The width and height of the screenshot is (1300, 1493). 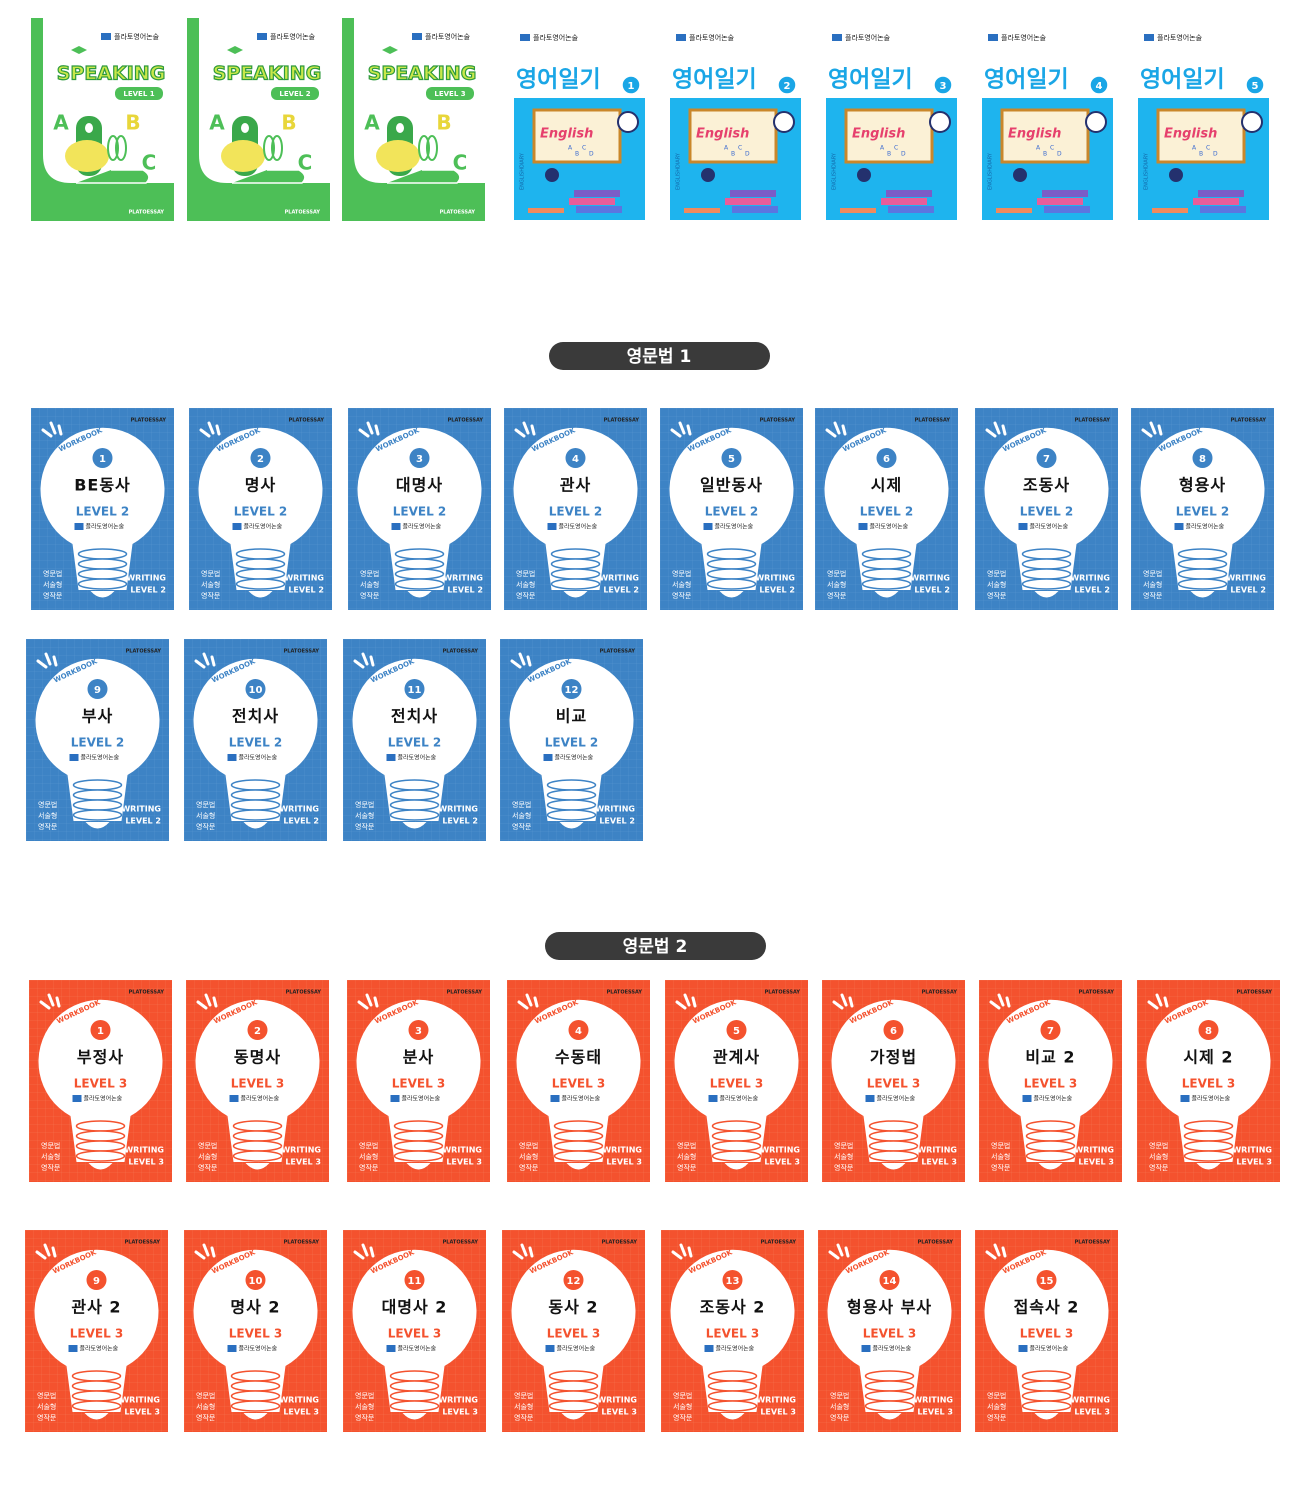 I want to click on title: 영어일기, so click(x=558, y=80).